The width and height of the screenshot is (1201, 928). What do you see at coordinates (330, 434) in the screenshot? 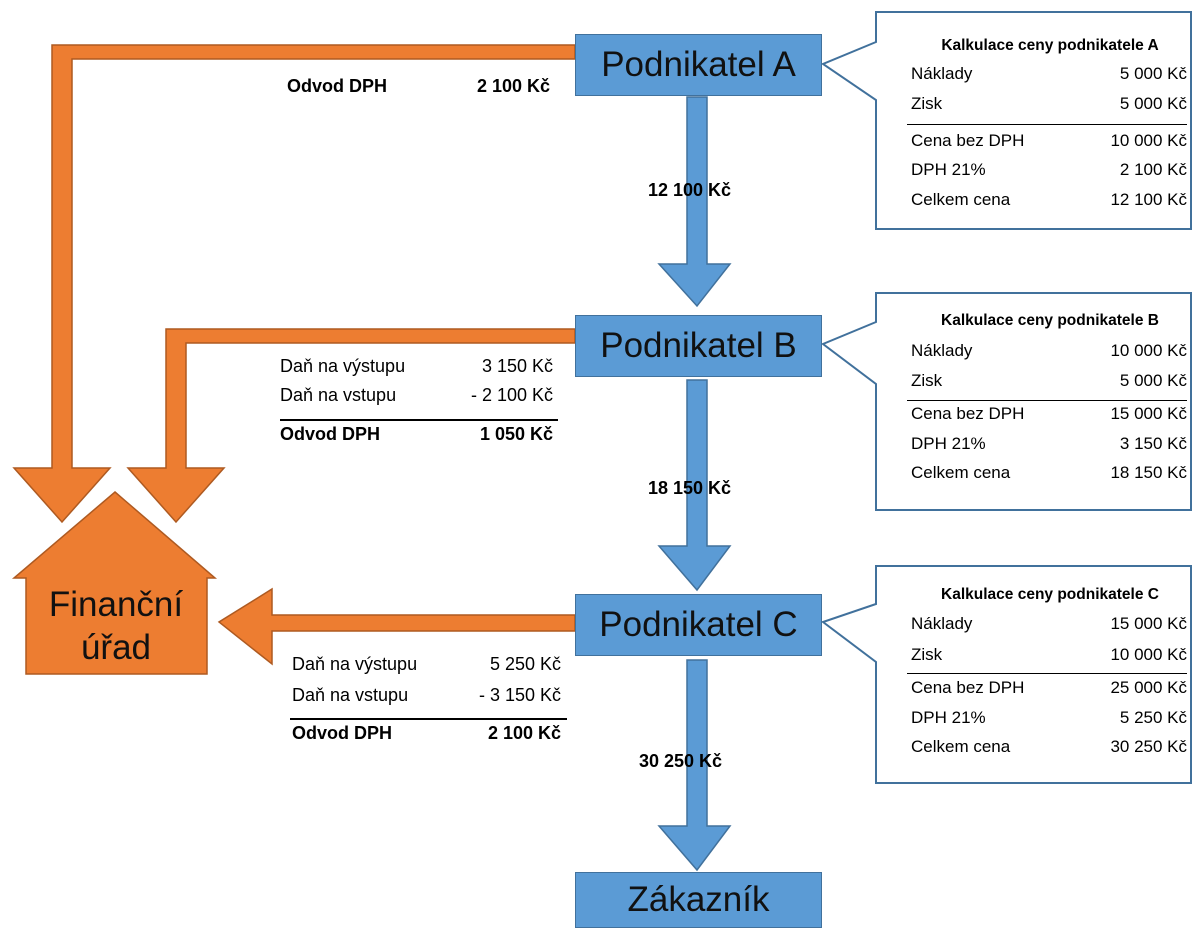
I see `vat-b-total-label: Odvod DPH` at bounding box center [330, 434].